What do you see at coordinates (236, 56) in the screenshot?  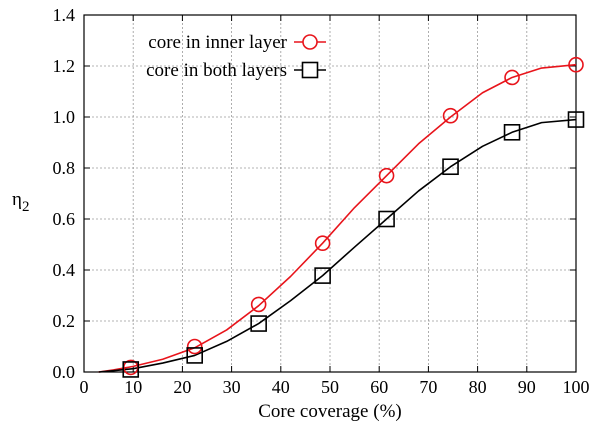 I see `legend: core in inner layer core in both layers` at bounding box center [236, 56].